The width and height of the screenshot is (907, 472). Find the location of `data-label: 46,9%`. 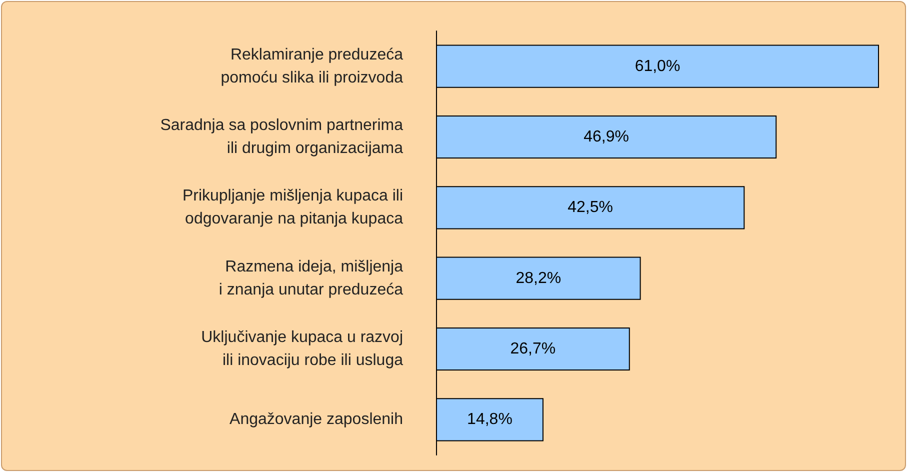

data-label: 46,9% is located at coordinates (606, 137).